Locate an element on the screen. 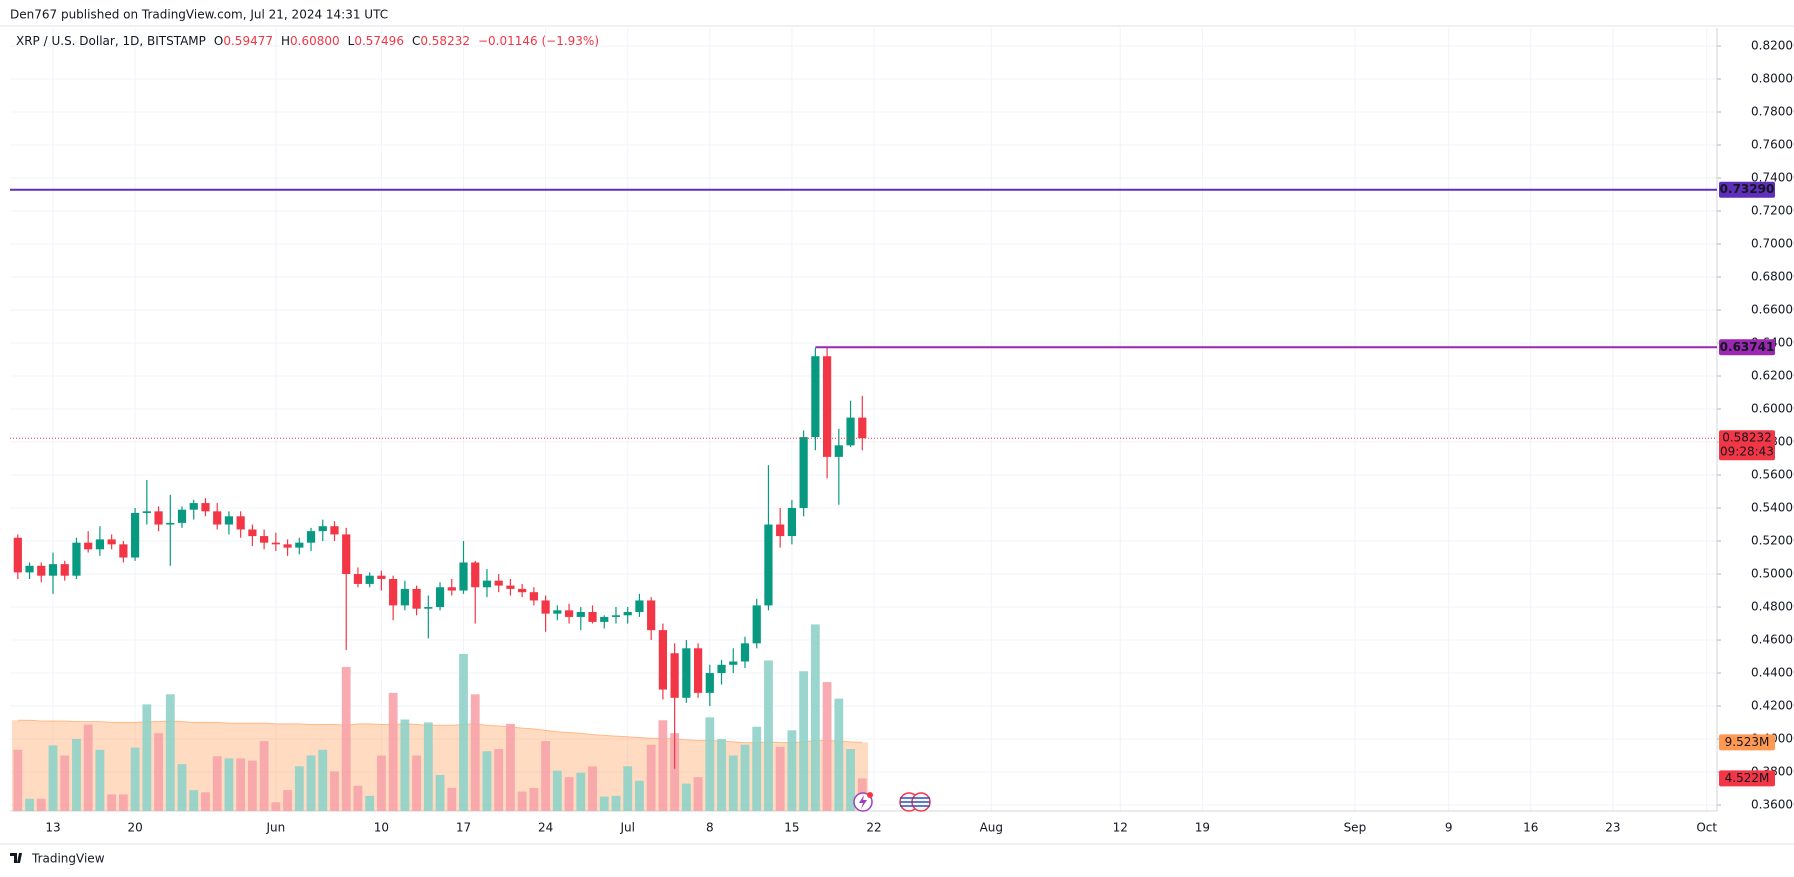 The image size is (1794, 877). x-tick-label: 15 is located at coordinates (791, 828).